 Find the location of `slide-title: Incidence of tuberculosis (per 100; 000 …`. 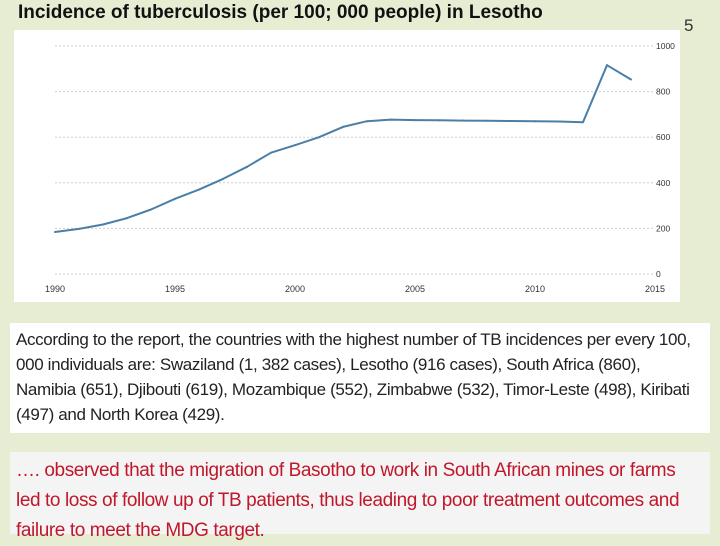

slide-title: Incidence of tuberculosis (per 100; 000 … is located at coordinates (280, 12).